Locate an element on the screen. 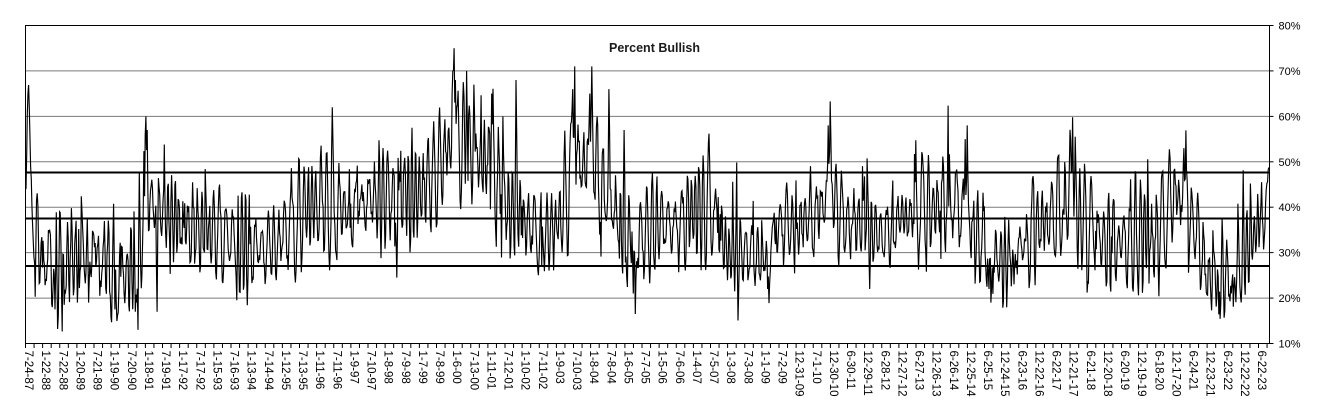  svg-text: 6-21-18 is located at coordinates (1090, 371).